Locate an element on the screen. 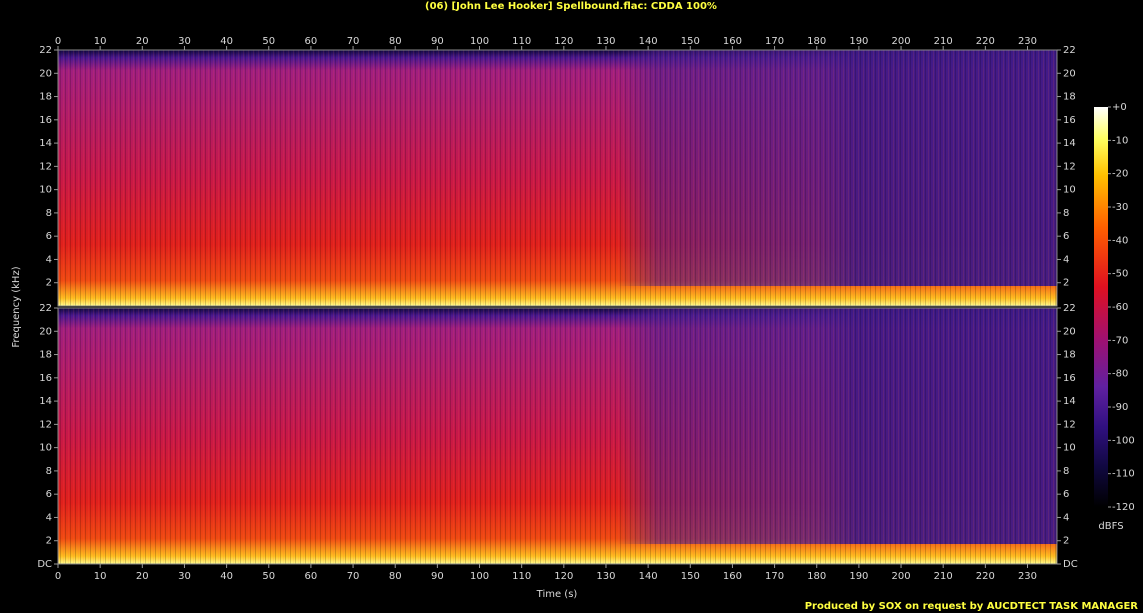  x-tick-label-top: 210 is located at coordinates (943, 41).